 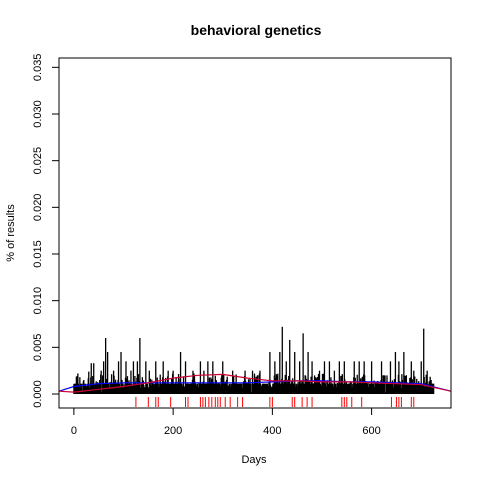 What do you see at coordinates (254, 360) in the screenshot?
I see `bars` at bounding box center [254, 360].